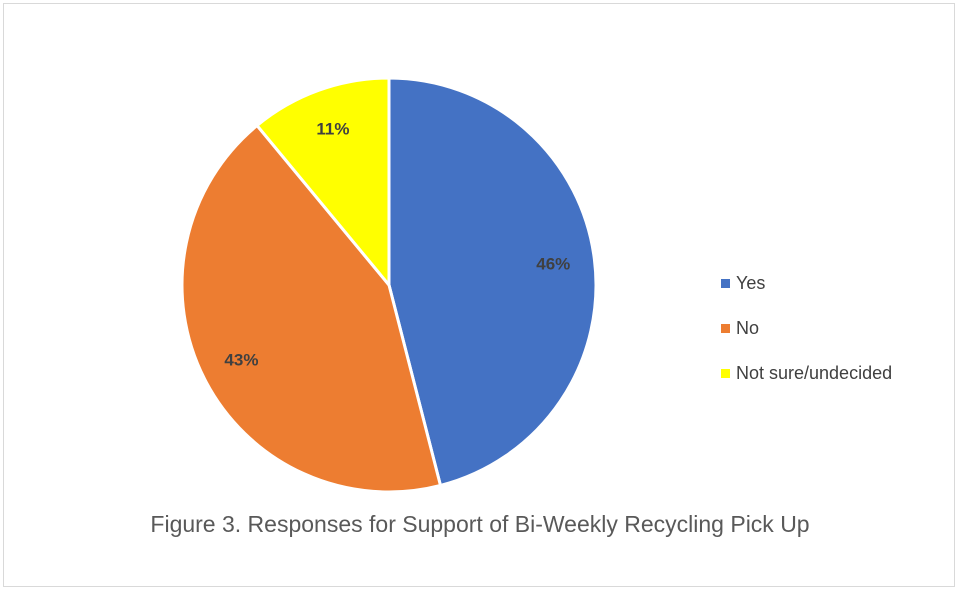  Describe the element at coordinates (241, 360) in the screenshot. I see `data-label-no: 43%` at that location.